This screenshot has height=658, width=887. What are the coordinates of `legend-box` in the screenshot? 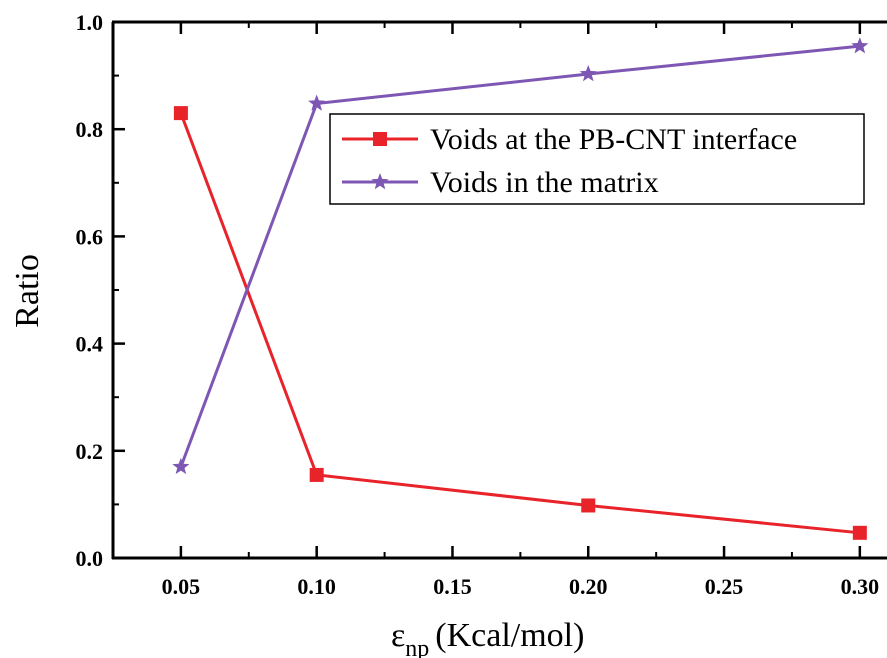 It's located at (597, 159).